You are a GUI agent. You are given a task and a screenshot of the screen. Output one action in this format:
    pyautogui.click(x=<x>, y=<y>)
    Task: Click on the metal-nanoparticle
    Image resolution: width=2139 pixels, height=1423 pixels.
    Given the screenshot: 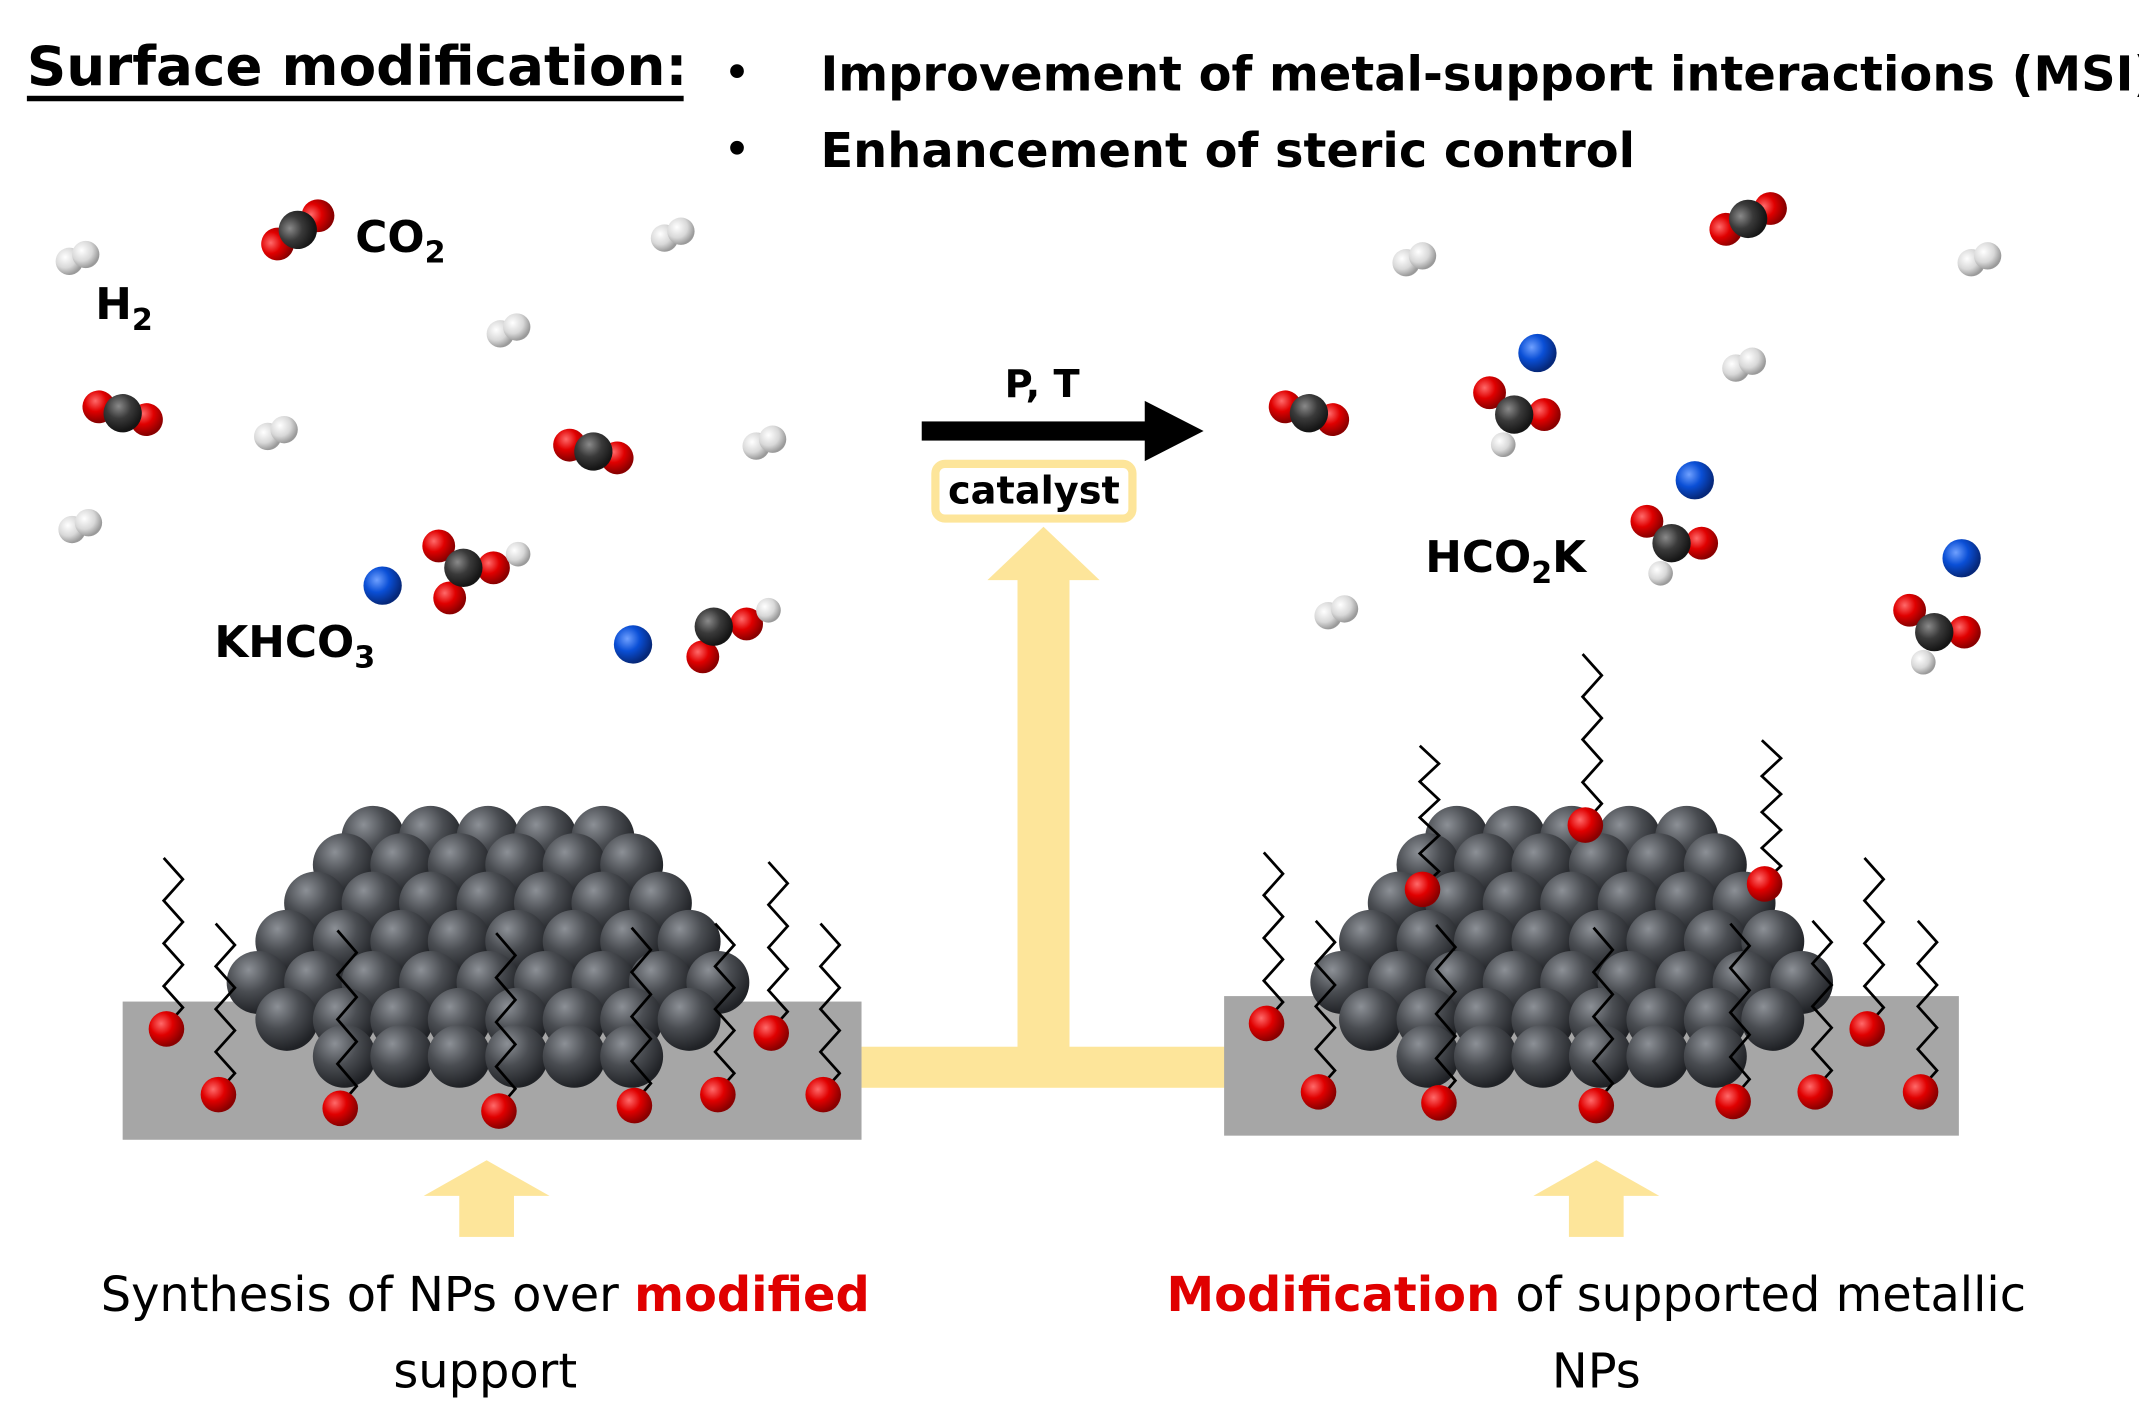 What is the action you would take?
    pyautogui.click(x=1571, y=946)
    